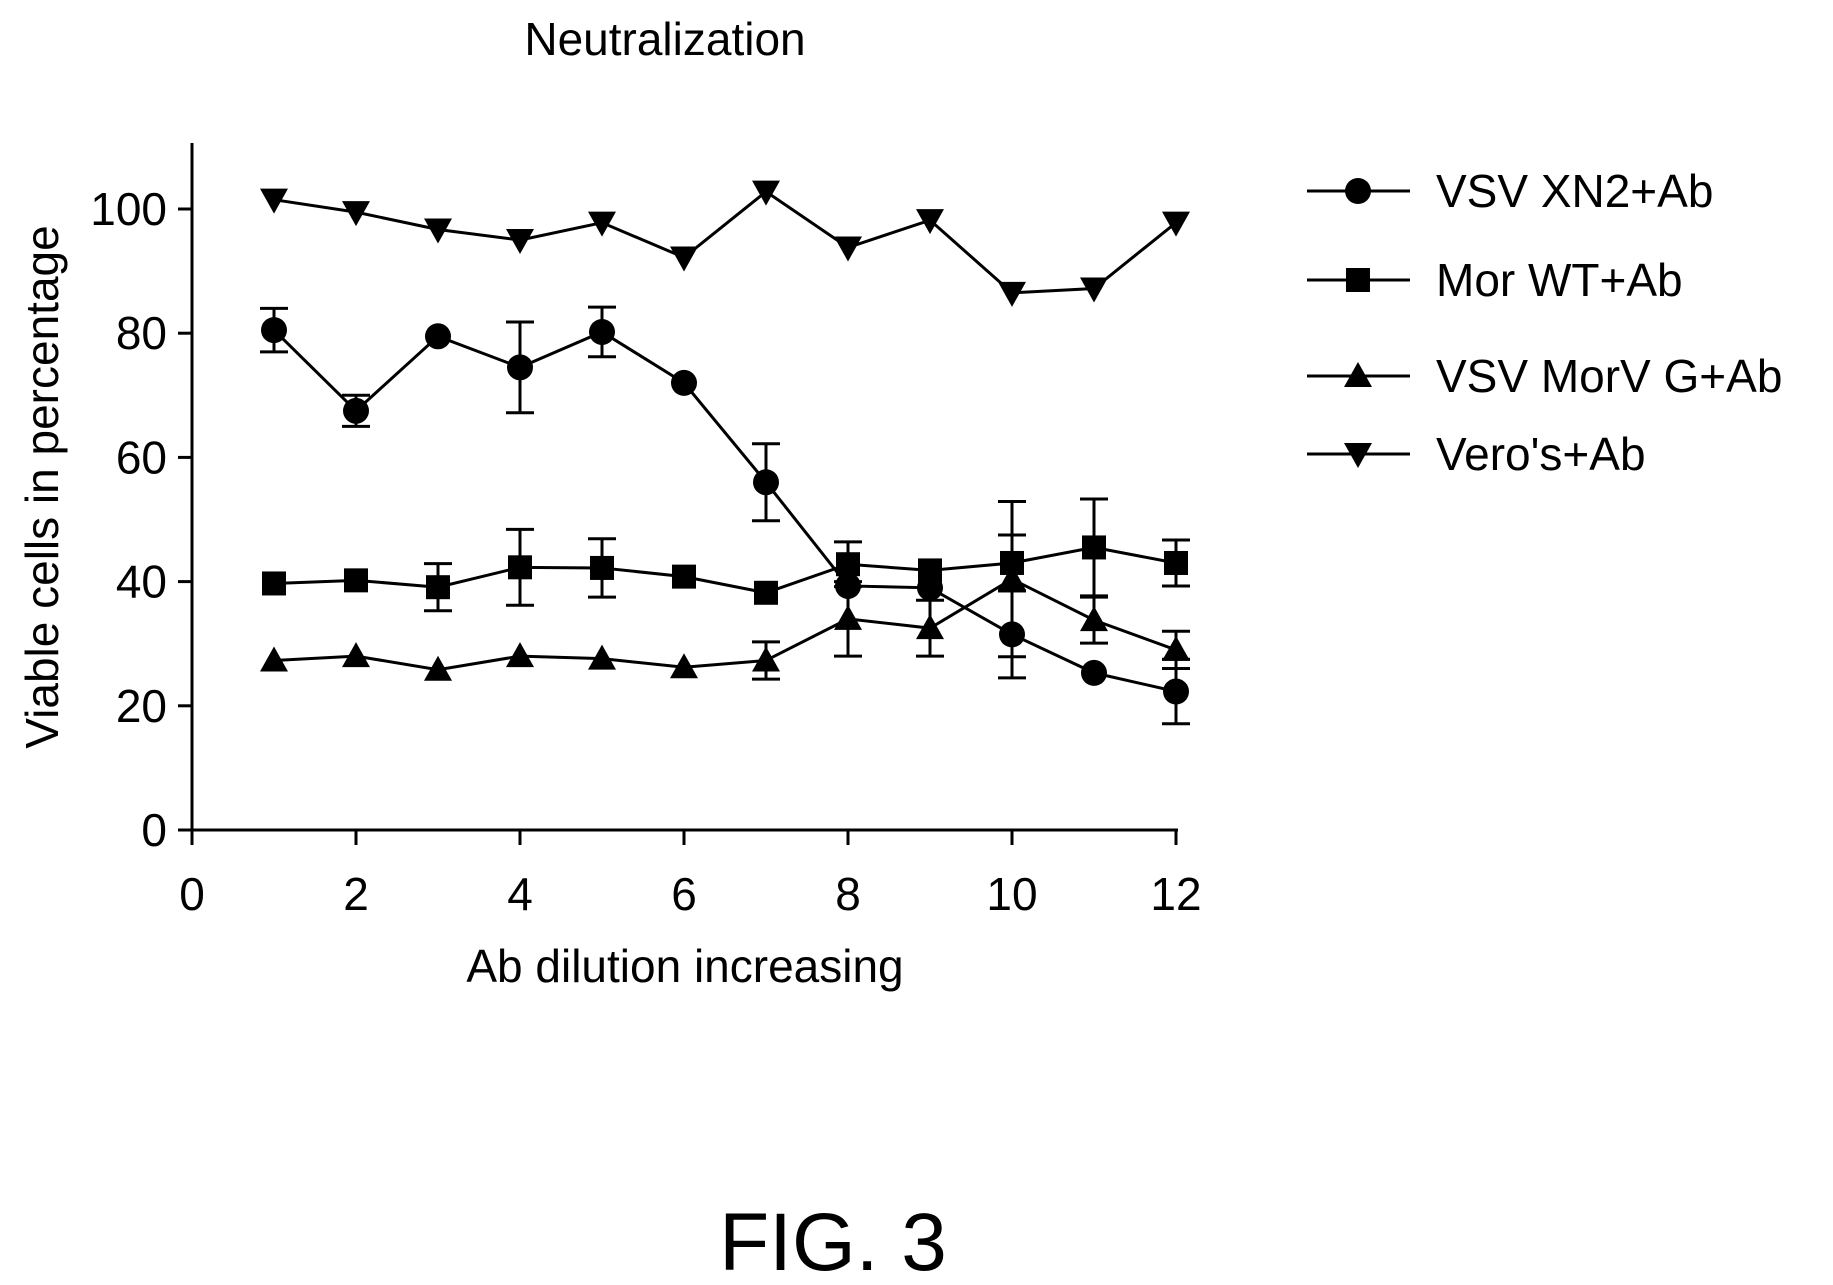  I want to click on x-tick-label: 12, so click(1175, 894).